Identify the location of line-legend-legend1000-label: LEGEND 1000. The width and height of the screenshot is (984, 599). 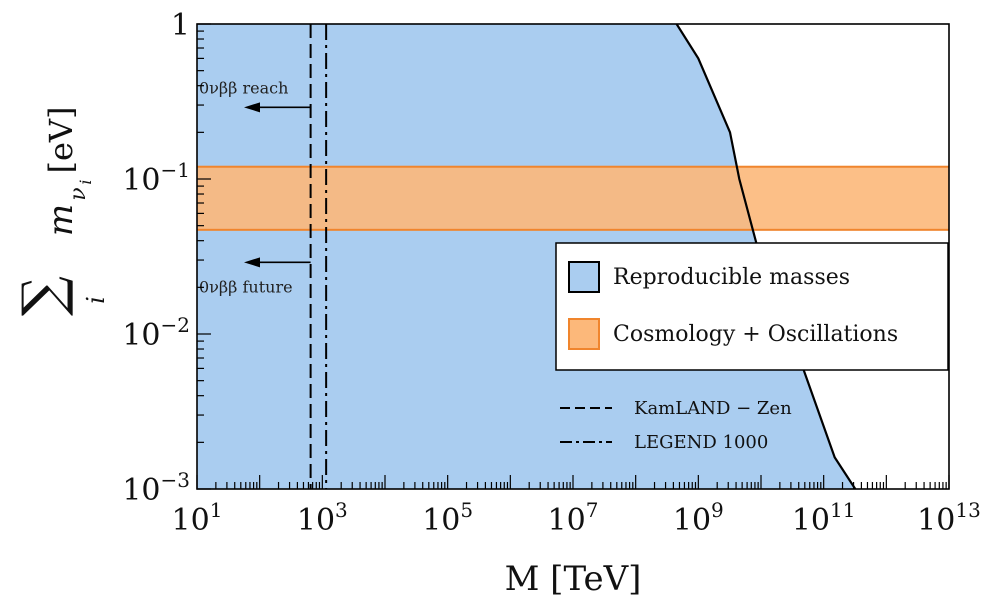
(701, 442).